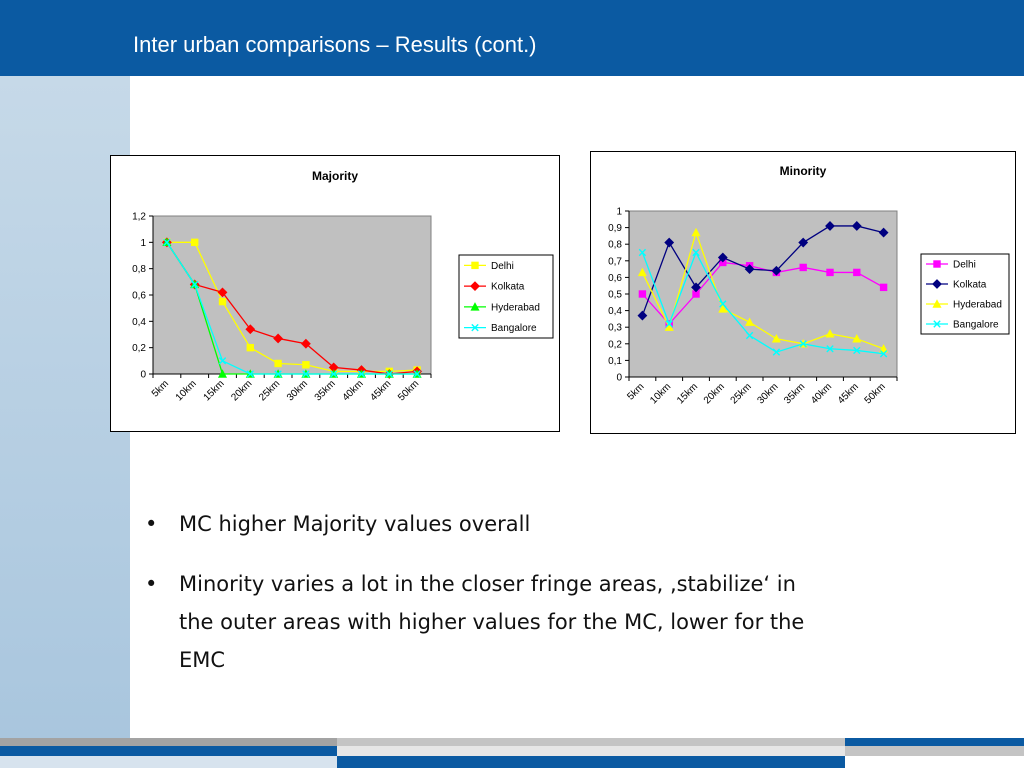 The image size is (1024, 768). What do you see at coordinates (615, 261) in the screenshot?
I see `y-tick-label: 0,7` at bounding box center [615, 261].